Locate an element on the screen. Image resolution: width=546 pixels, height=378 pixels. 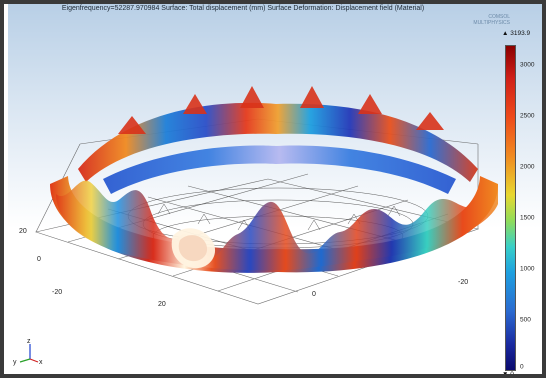
ring-inner-band is located at coordinates (279, 169).